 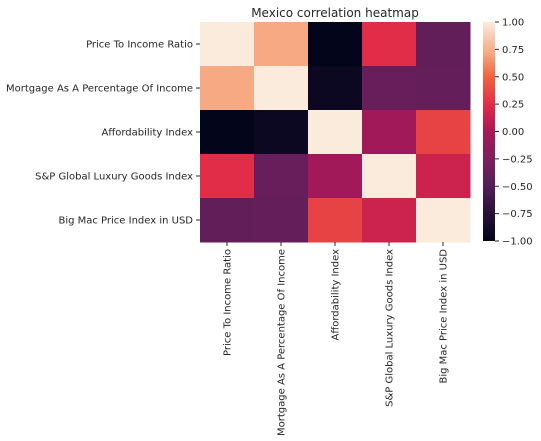 I want to click on colorbar-tick-label: −0.25, so click(x=517, y=159).